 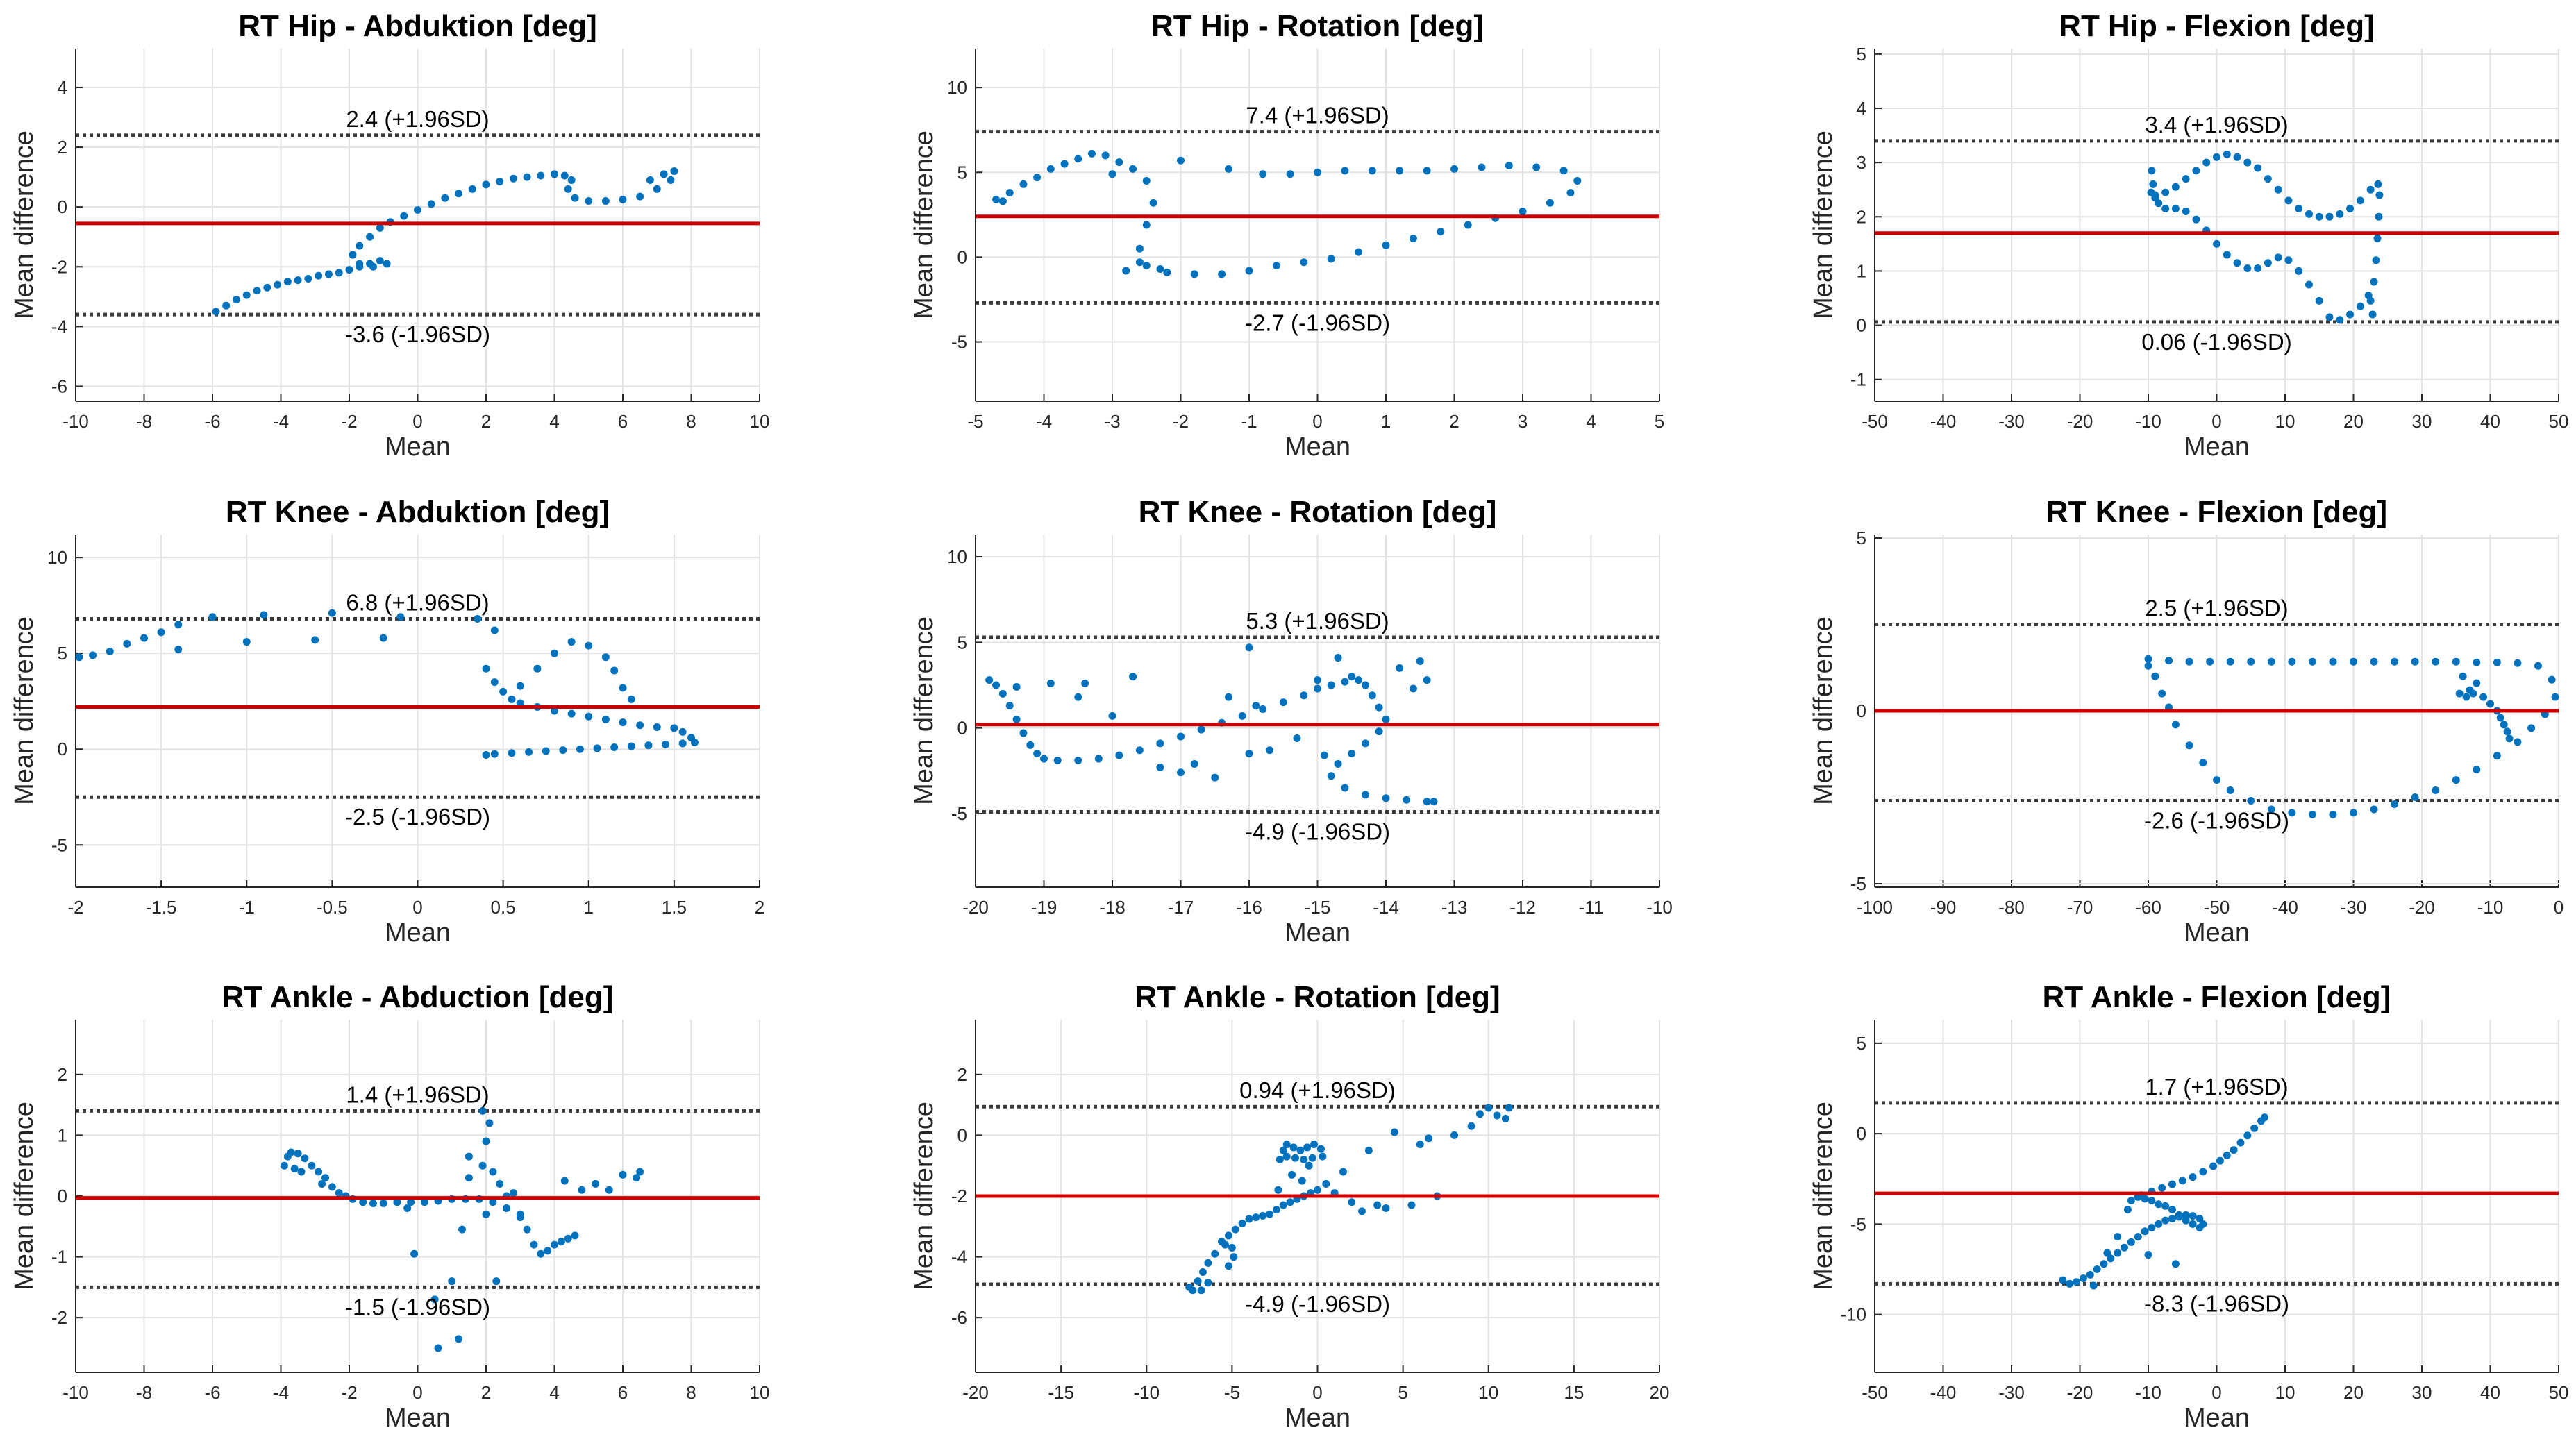 What do you see at coordinates (1858, 379) in the screenshot?
I see `y-tick-label: -1` at bounding box center [1858, 379].